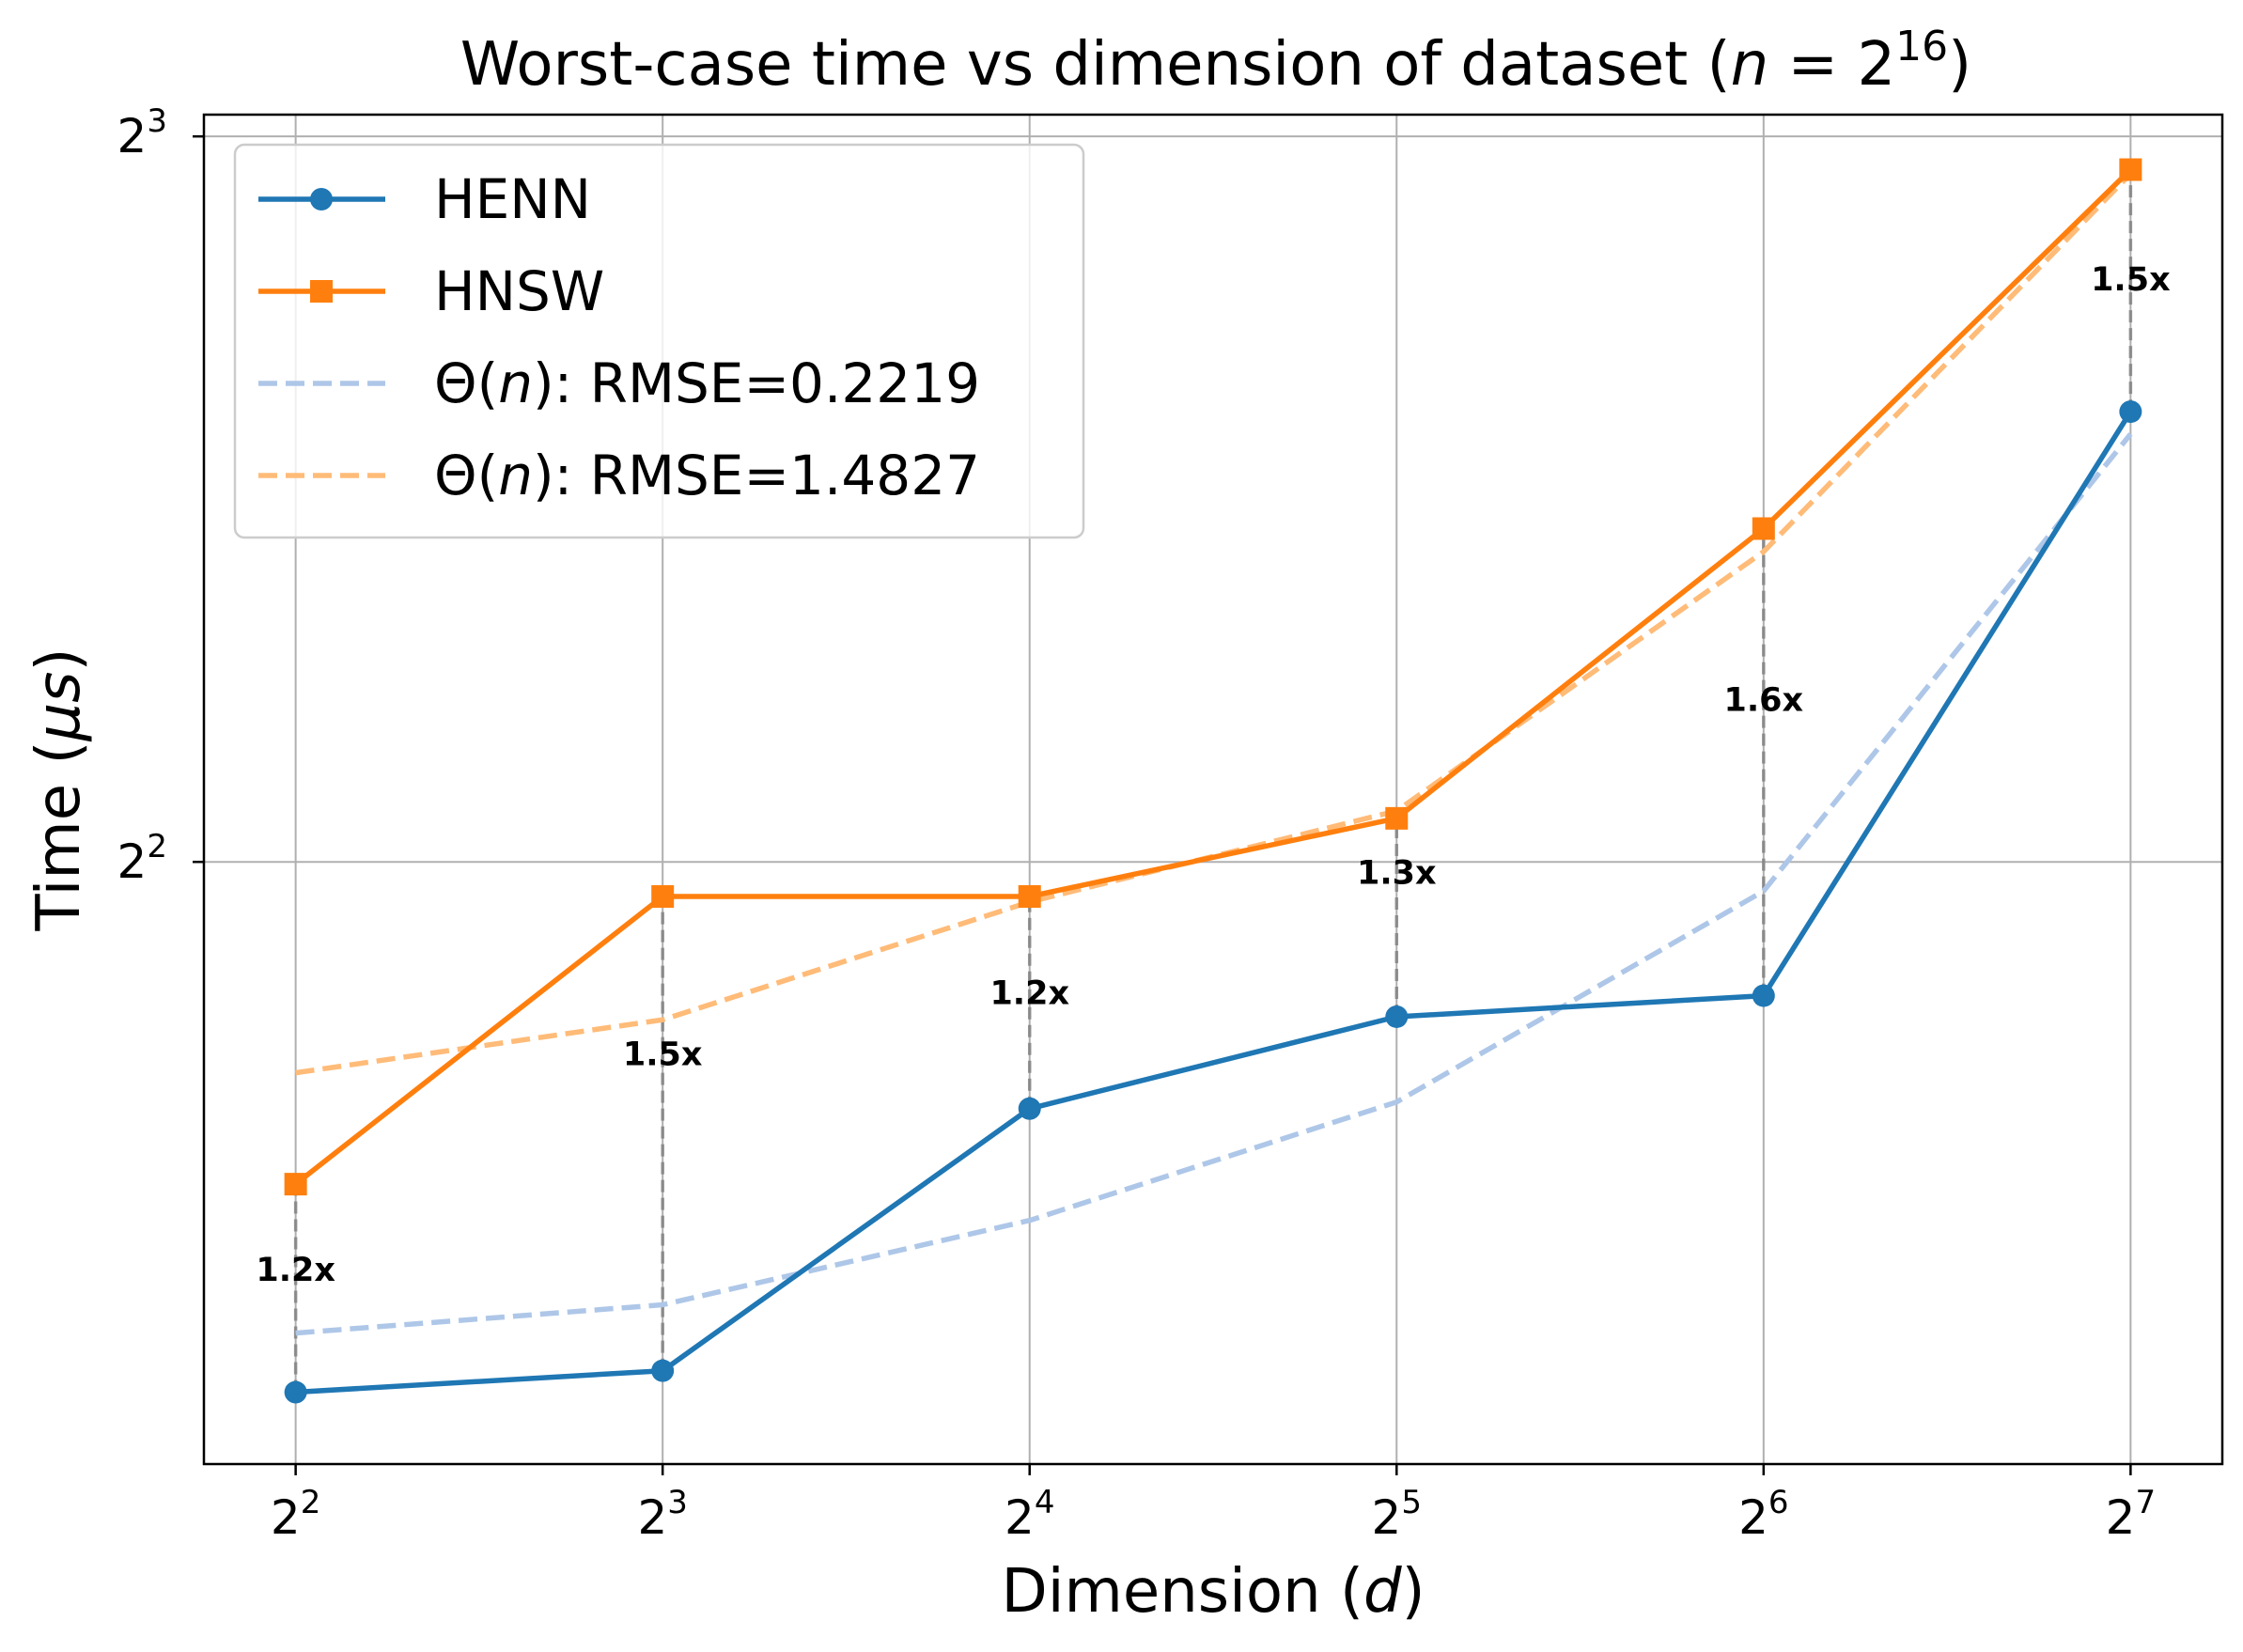 The height and width of the screenshot is (1652, 2243). I want to click on y-axis-label: Time (μs), so click(59, 790).